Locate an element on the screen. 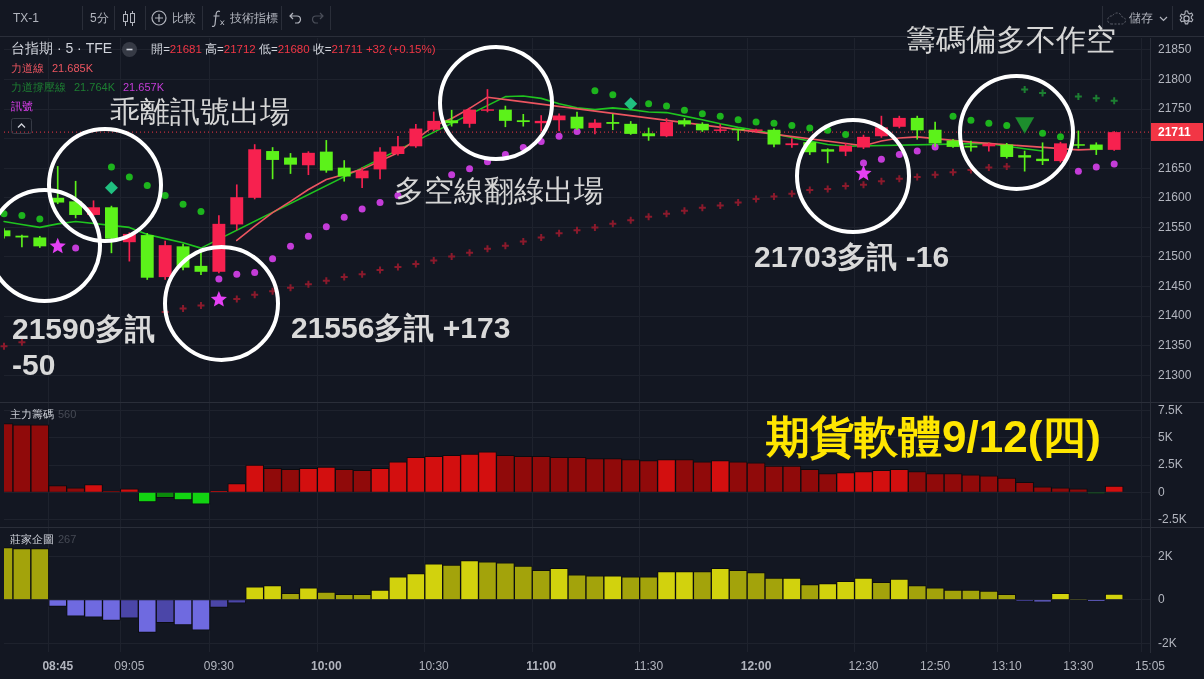  annotation: 多空線翻綠出場 is located at coordinates (499, 191).